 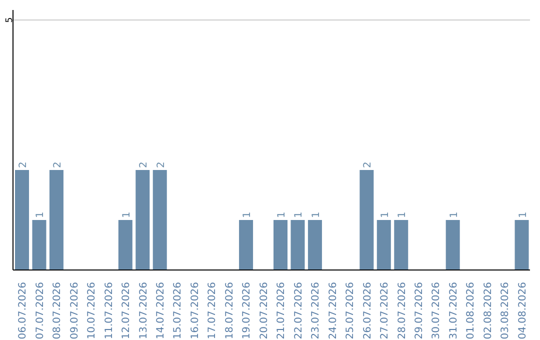 What do you see at coordinates (126, 311) in the screenshot?
I see `x-tick-label: 12.07.2026` at bounding box center [126, 311].